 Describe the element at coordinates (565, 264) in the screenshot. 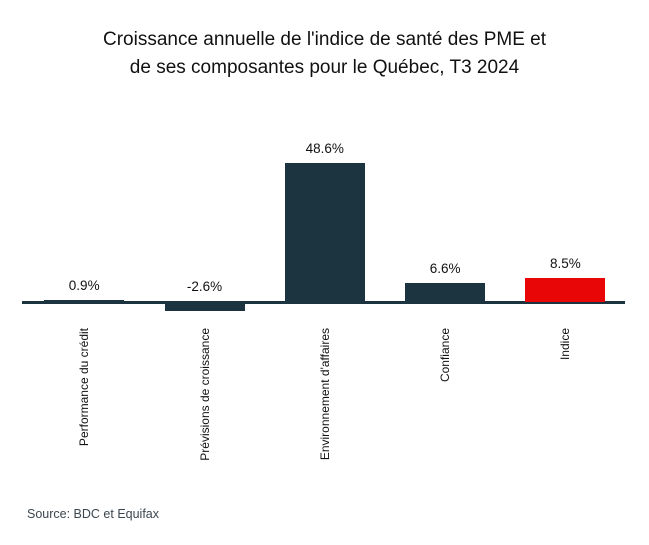

I see `bar-value-label-4: 8.5%` at that location.